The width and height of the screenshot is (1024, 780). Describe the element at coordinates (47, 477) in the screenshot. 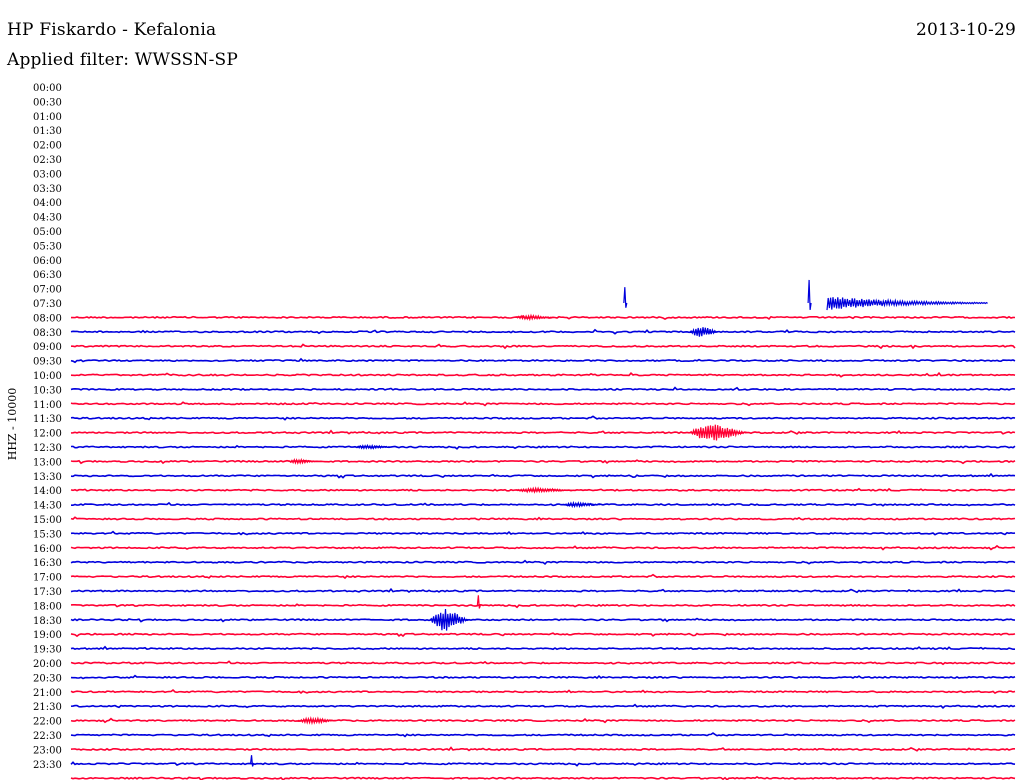

I see `time-tick-label: 13:30` at that location.